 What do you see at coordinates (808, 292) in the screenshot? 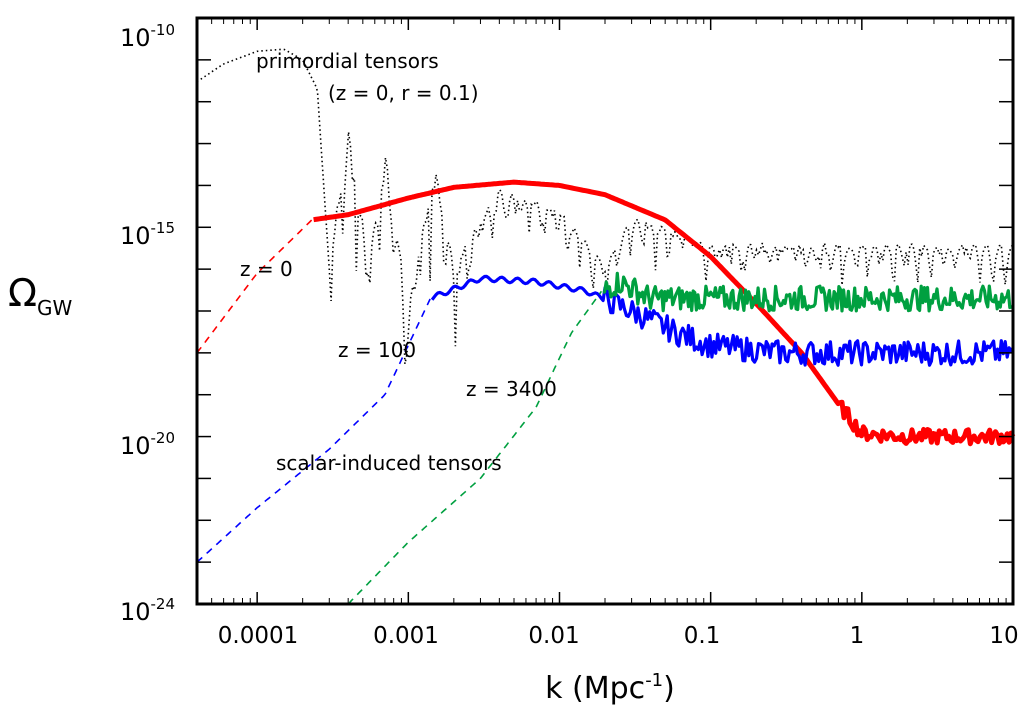
I see `series-z3400-line` at bounding box center [808, 292].